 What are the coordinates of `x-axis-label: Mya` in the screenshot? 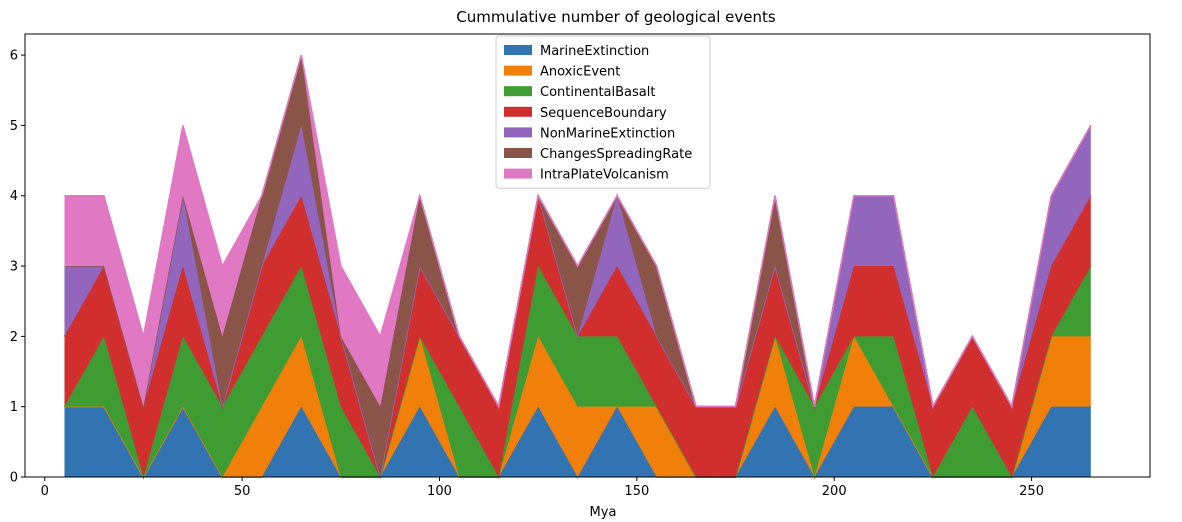 It's located at (603, 512).